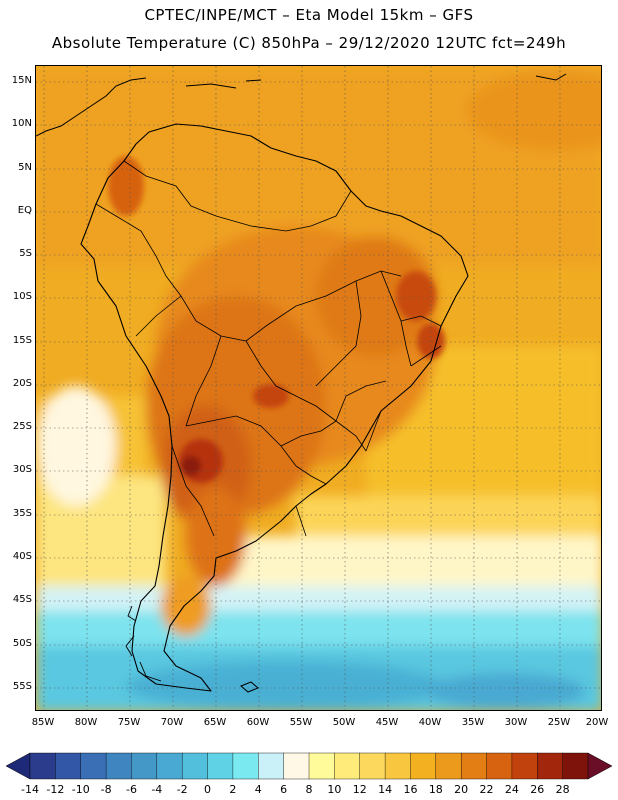  What do you see at coordinates (22, 599) in the screenshot?
I see `lat-label-45s: 45S` at bounding box center [22, 599].